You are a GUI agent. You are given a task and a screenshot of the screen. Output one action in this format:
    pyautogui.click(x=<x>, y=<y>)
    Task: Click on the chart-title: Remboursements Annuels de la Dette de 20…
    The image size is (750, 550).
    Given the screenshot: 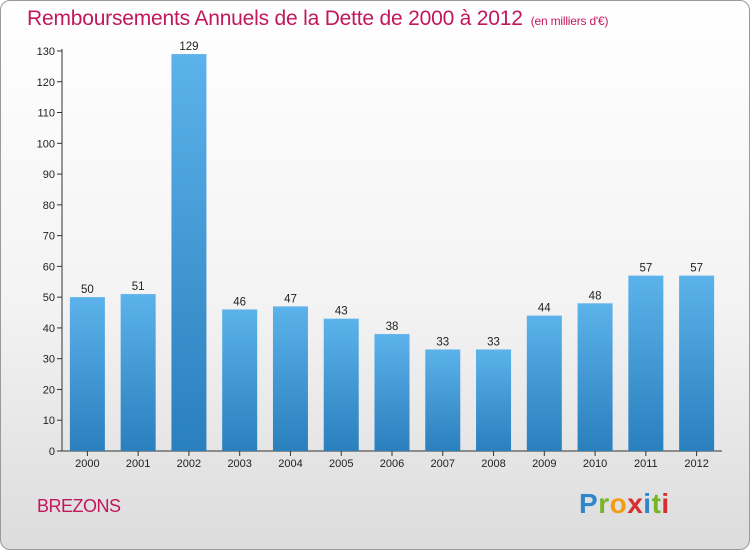 What is the action you would take?
    pyautogui.click(x=317, y=19)
    